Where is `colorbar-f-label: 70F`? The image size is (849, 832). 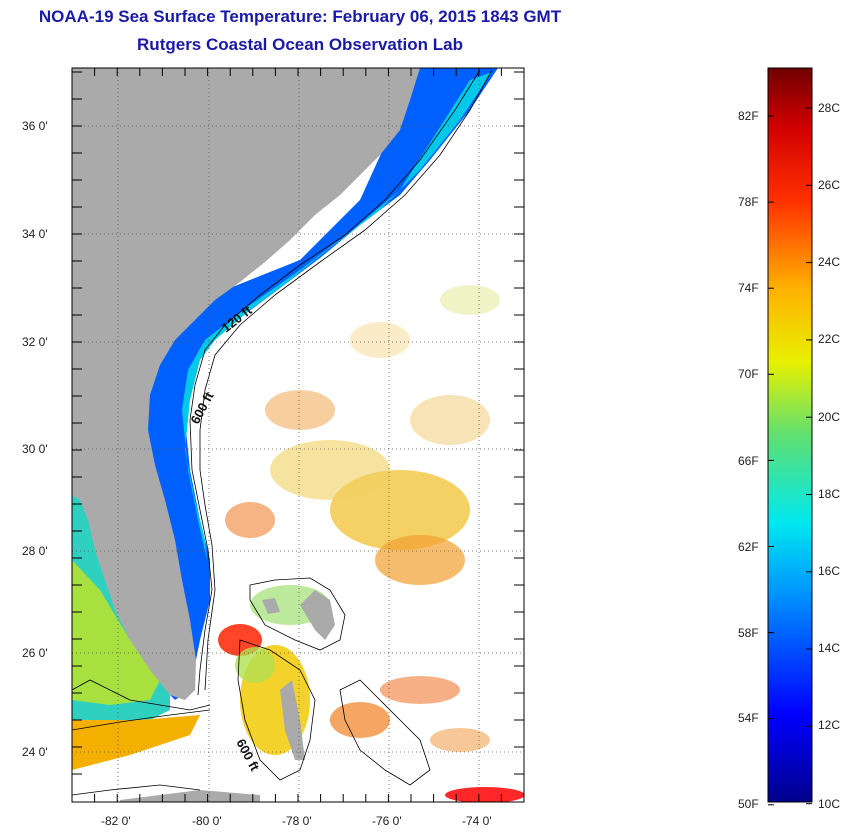 colorbar-f-label: 70F is located at coordinates (748, 374).